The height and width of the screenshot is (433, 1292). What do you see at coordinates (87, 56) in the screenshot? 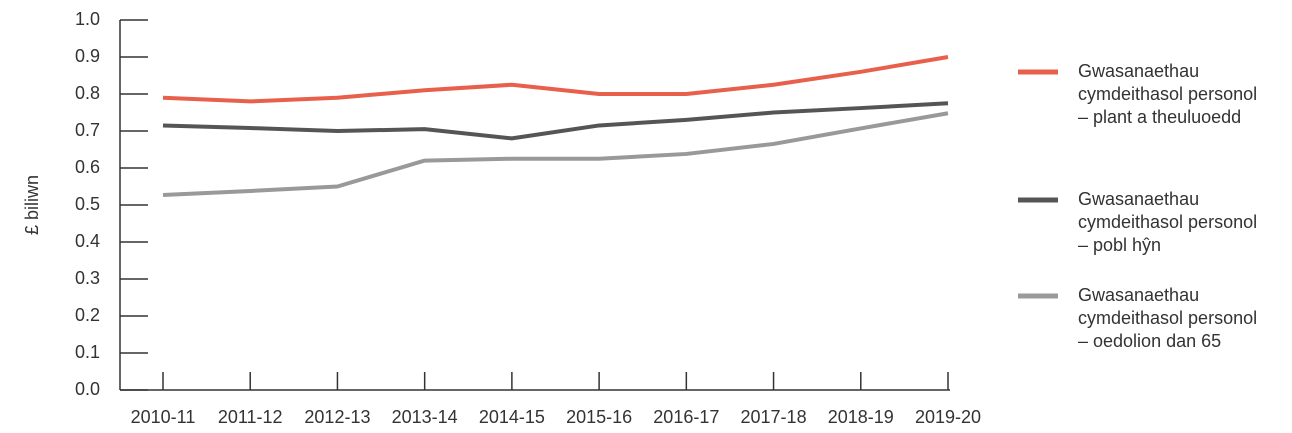
I see `y-tick-label: 0.9` at bounding box center [87, 56].